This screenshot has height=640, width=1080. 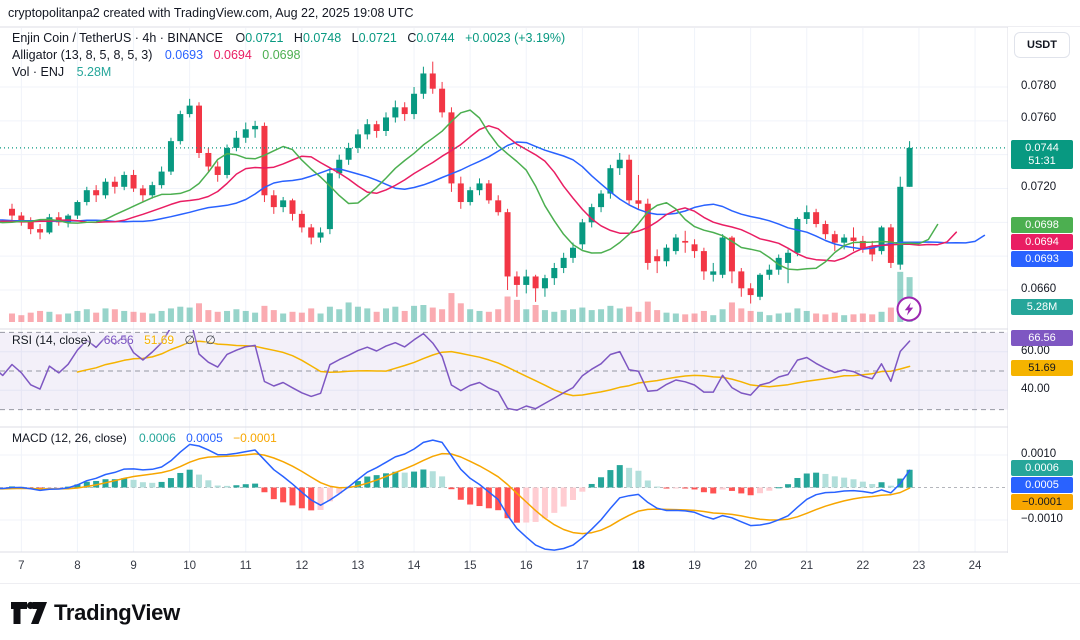 What do you see at coordinates (281, 55) in the screenshot?
I see `alligator-lips-value: 0.0698` at bounding box center [281, 55].